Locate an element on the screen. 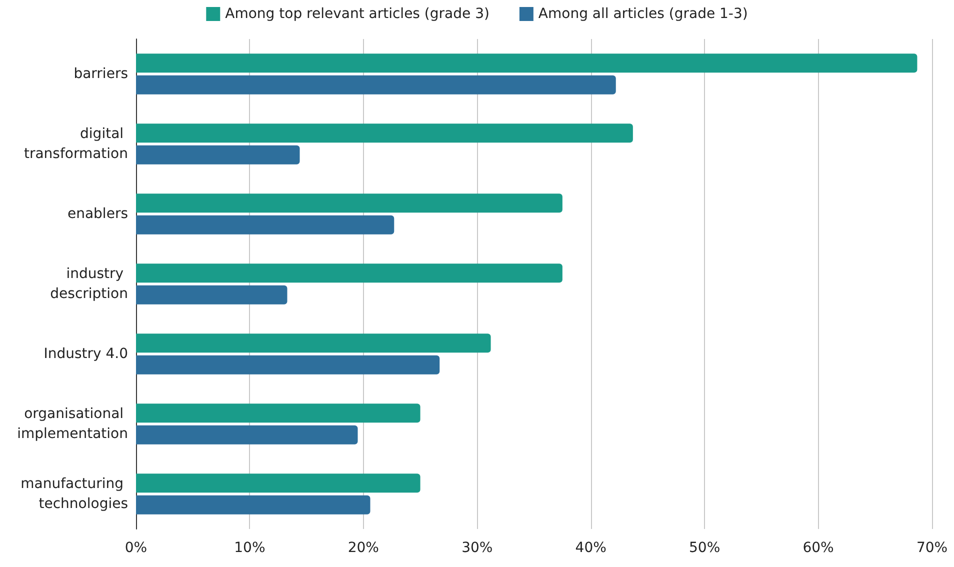  x-tick-label: 20% is located at coordinates (363, 548).